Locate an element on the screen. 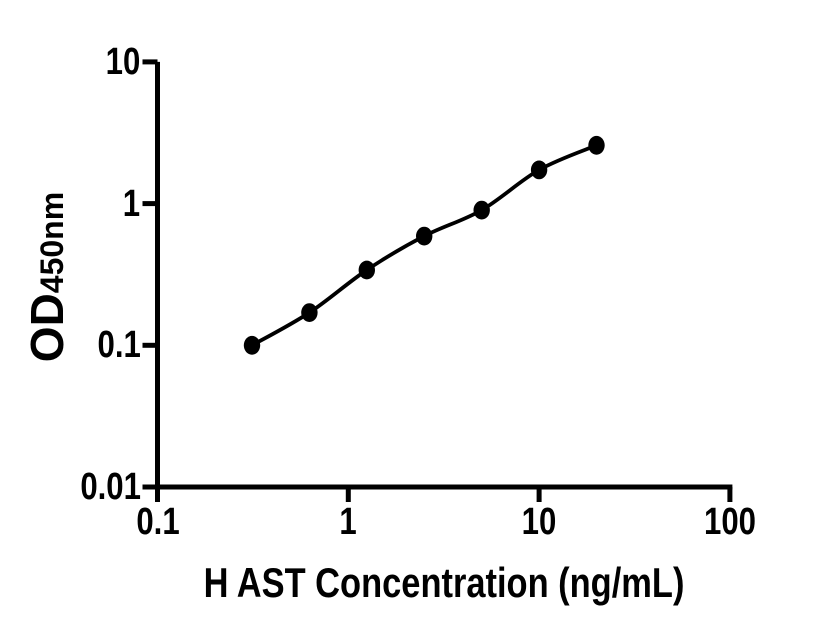  x-tick-label: 100 is located at coordinates (729, 522).